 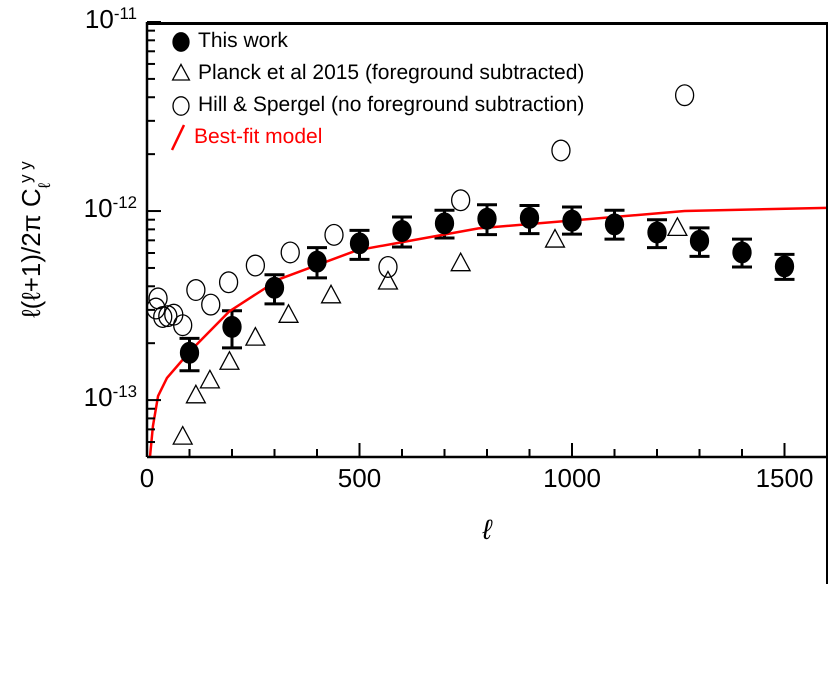 I want to click on x-tick-label: 1000, so click(x=572, y=478).